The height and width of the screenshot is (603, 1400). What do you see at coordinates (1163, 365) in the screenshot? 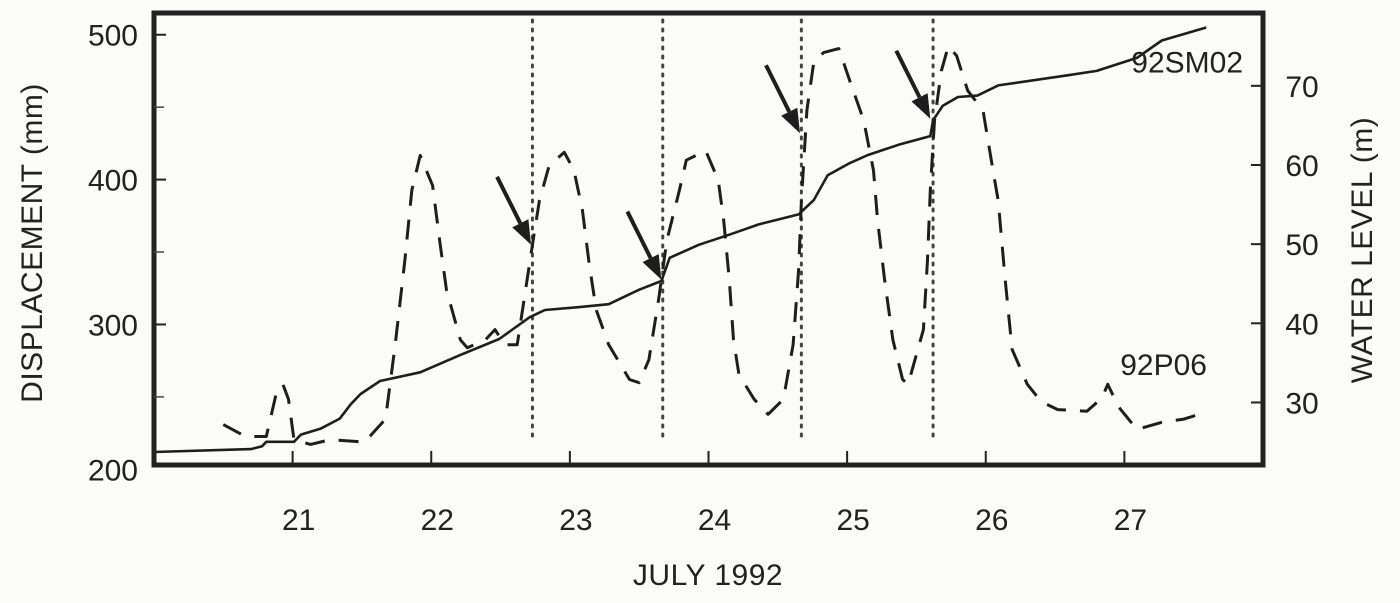
I see `series-label-92P06: 92P06` at bounding box center [1163, 365].